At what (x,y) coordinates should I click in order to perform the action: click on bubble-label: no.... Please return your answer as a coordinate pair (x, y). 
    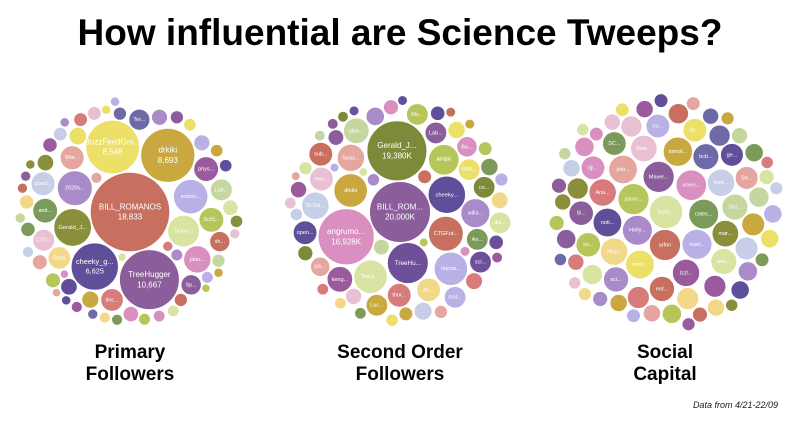
    Looking at the image, I should click on (658, 127).